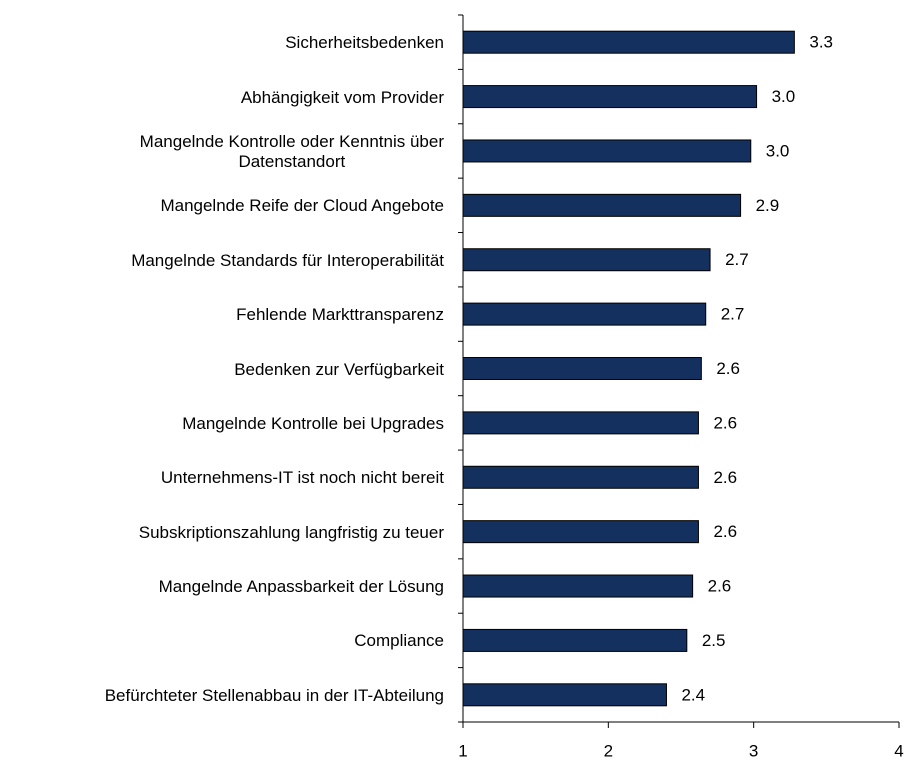 This screenshot has width=904, height=767. I want to click on value-label: 2.4, so click(693, 694).